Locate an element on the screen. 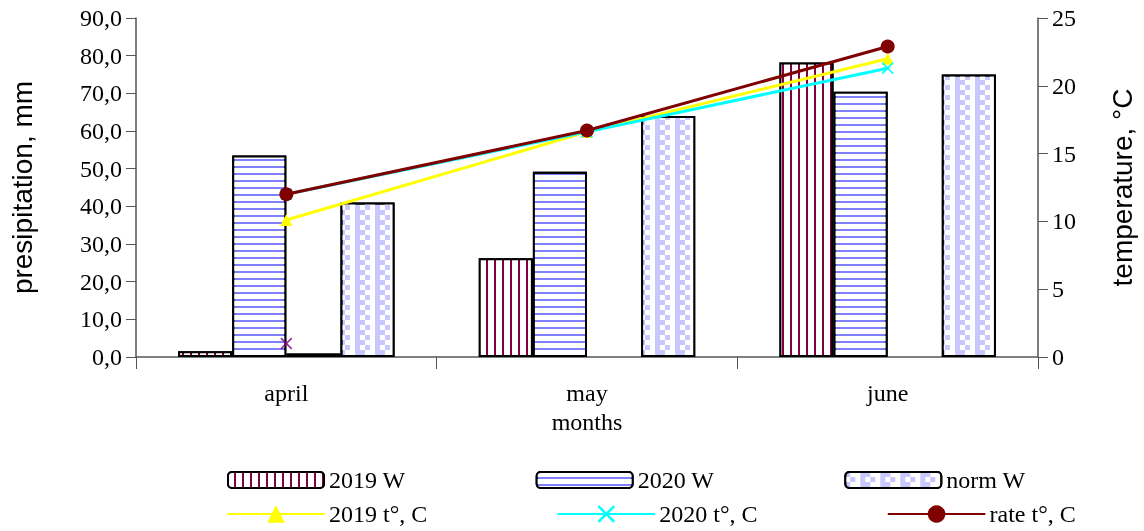 The width and height of the screenshot is (1144, 531). legend-label: norm W is located at coordinates (986, 480).